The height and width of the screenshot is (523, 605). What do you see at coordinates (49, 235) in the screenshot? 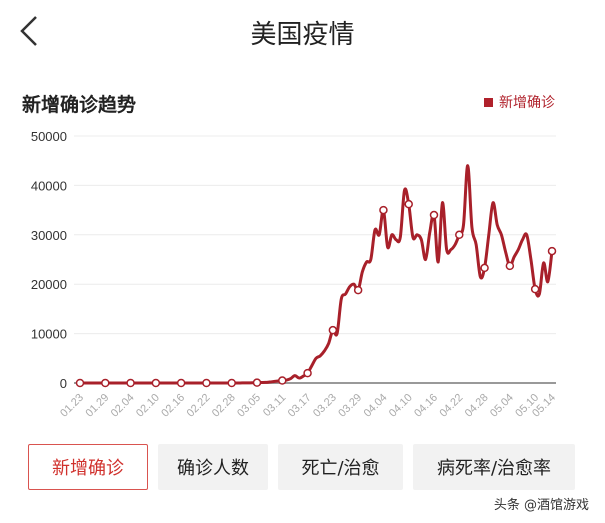
I see `y-tick-label: 30000` at bounding box center [49, 235].